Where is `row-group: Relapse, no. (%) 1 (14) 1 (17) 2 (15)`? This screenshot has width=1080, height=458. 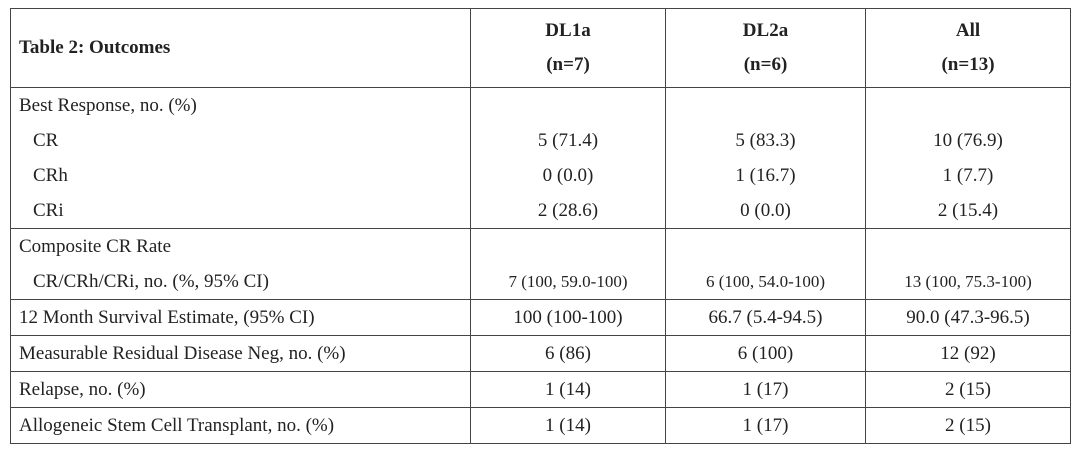
row-group: Relapse, no. (%) 1 (14) 1 (17) 2 (15) is located at coordinates (540, 389).